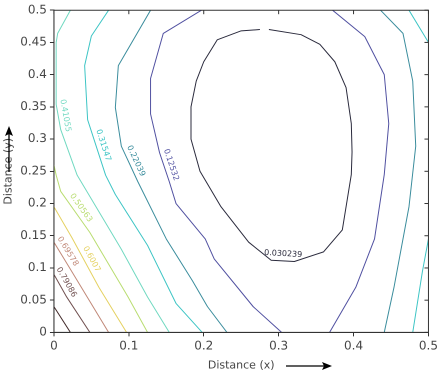  What do you see at coordinates (37, 267) in the screenshot?
I see `y-tick-label: 0.1` at bounding box center [37, 267].